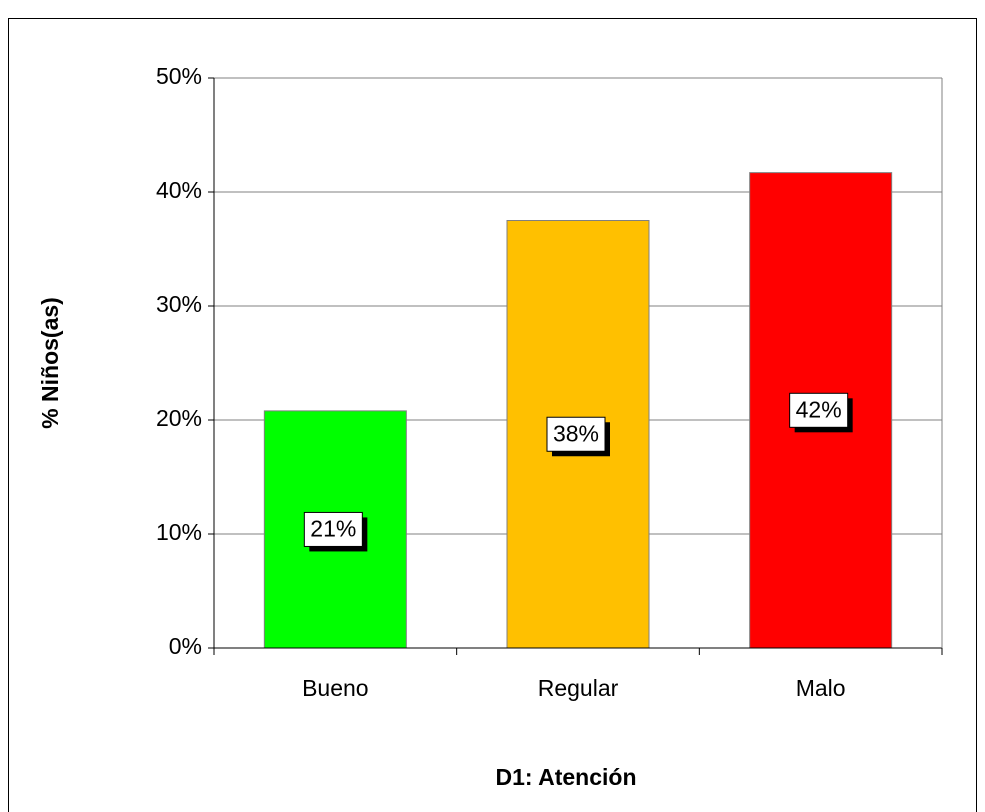  I want to click on data-label: 38%, so click(576, 433).